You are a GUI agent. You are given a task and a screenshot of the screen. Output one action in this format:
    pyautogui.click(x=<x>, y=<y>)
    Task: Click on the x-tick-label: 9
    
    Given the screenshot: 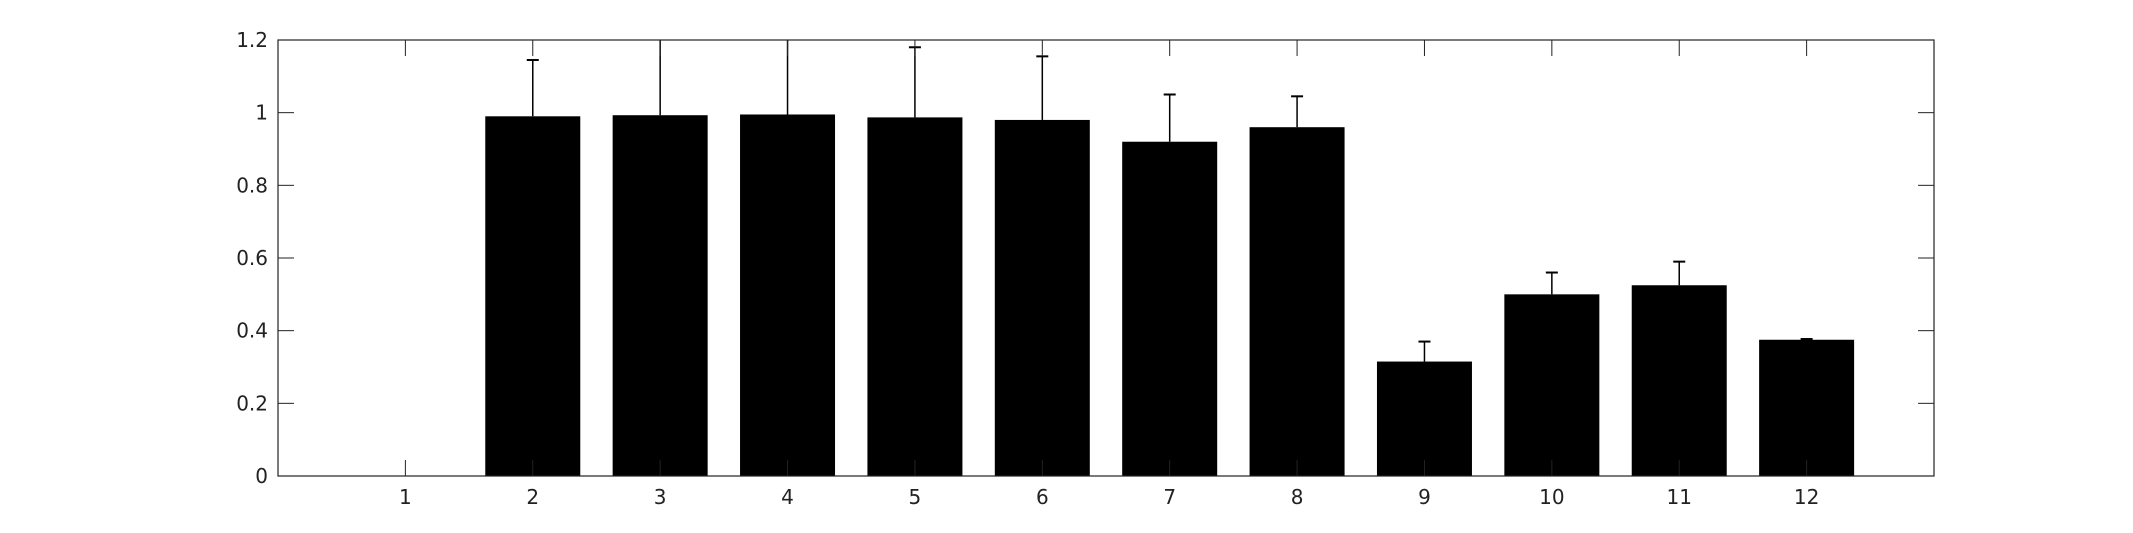 What is the action you would take?
    pyautogui.click(x=1424, y=497)
    